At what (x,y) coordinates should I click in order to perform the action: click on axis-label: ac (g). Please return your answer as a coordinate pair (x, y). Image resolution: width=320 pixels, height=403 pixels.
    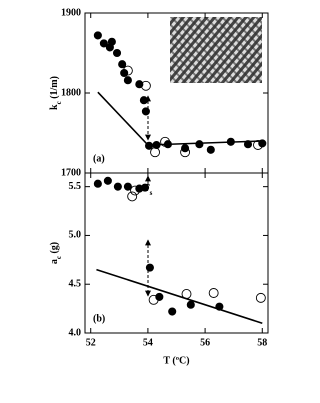
    Looking at the image, I should click on (55, 253).